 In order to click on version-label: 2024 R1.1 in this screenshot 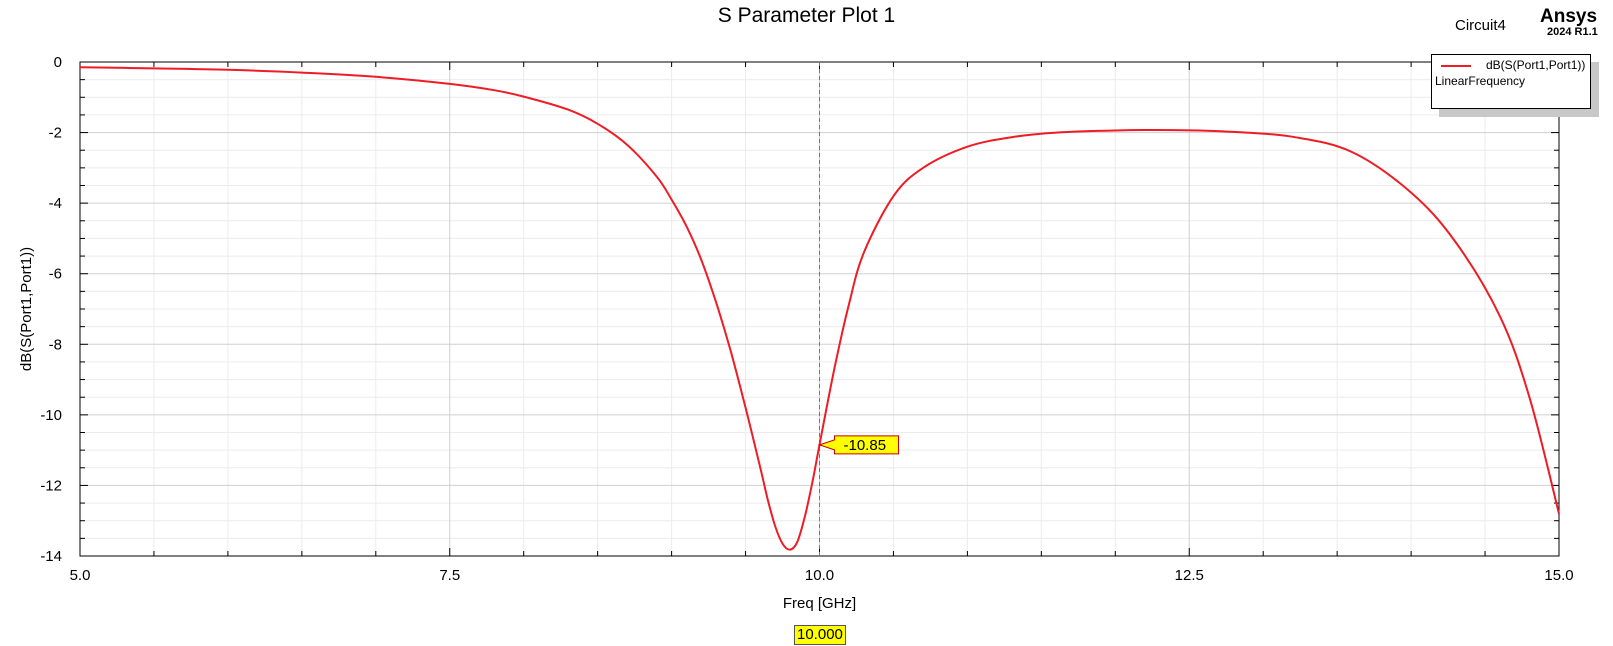, I will do `click(1572, 32)`.